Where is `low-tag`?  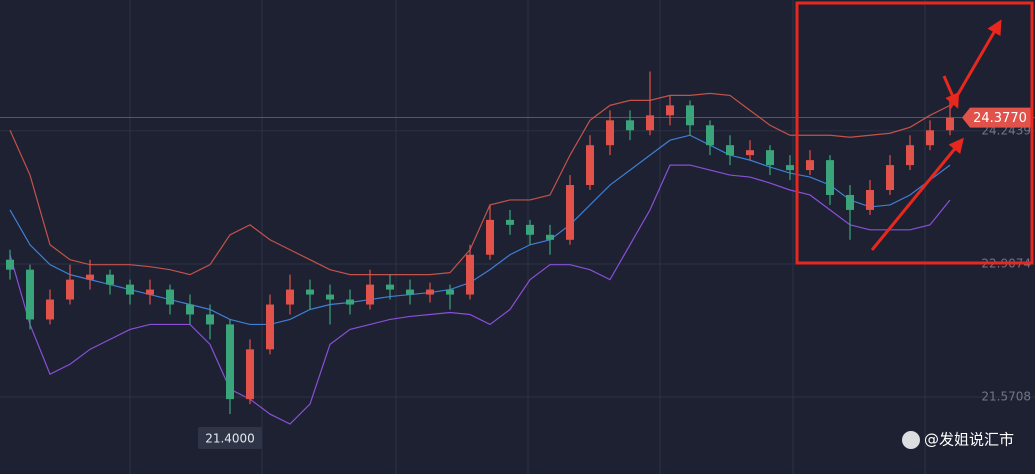 low-tag is located at coordinates (230, 438).